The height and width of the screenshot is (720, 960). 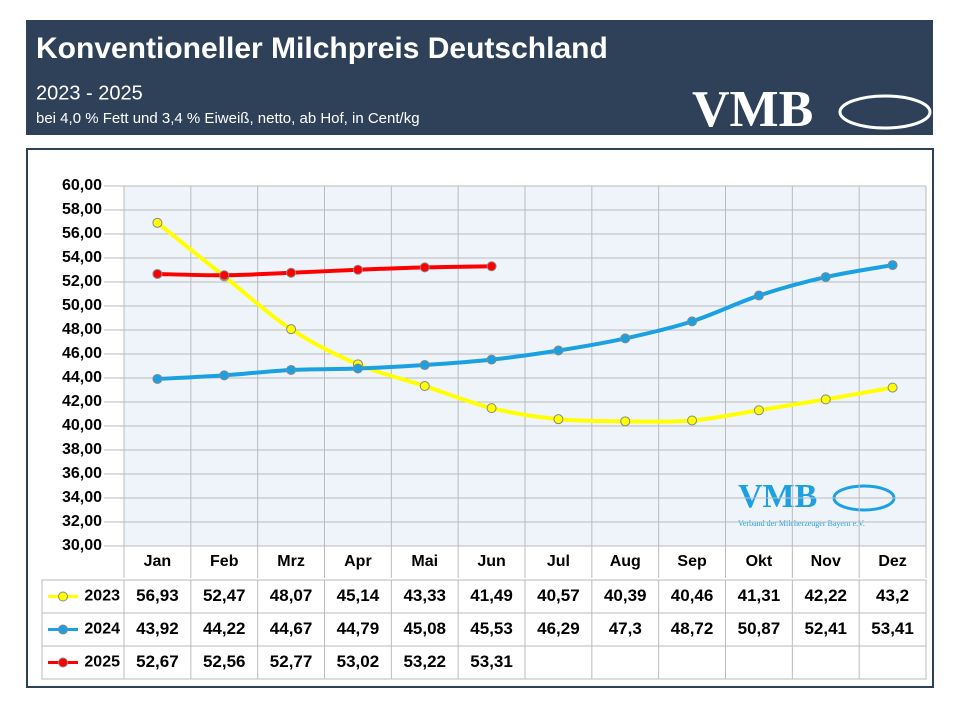 I want to click on x-tick-label: Jan, so click(x=158, y=561).